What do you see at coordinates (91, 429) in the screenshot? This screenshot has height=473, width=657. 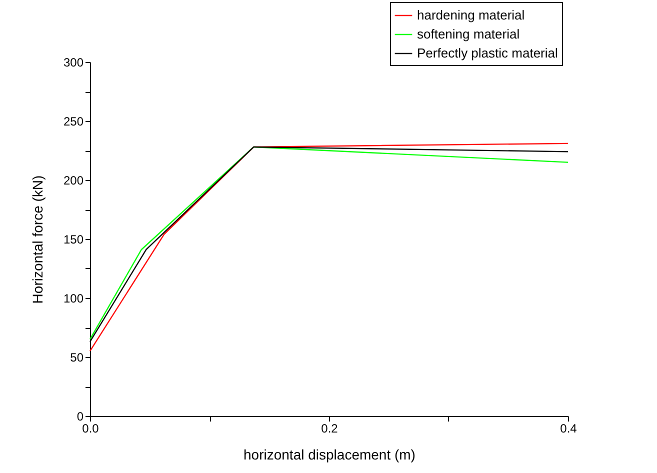 I see `x-tick-label: 0.0` at bounding box center [91, 429].